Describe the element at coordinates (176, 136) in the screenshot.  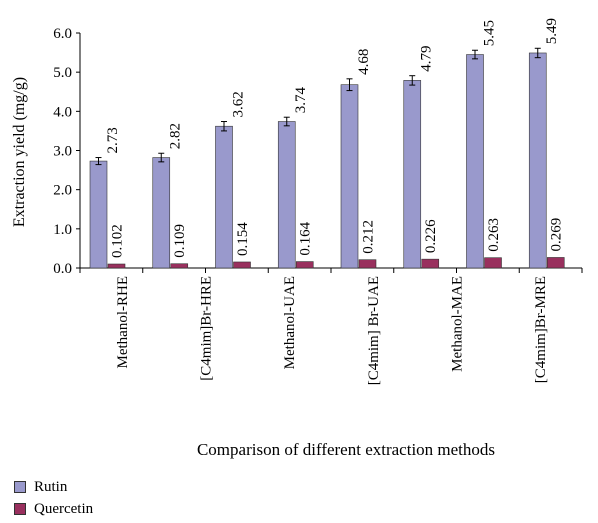
I see `data-label-rutin: 2.82` at that location.